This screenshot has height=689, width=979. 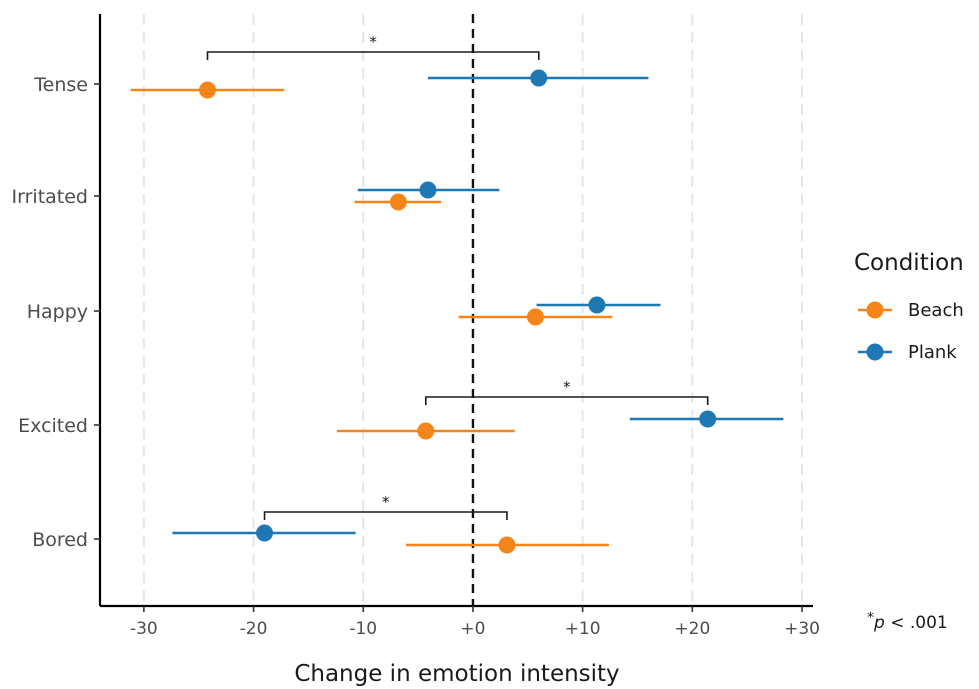 What do you see at coordinates (60, 85) in the screenshot?
I see `y-tick-label-tense: Tense` at bounding box center [60, 85].